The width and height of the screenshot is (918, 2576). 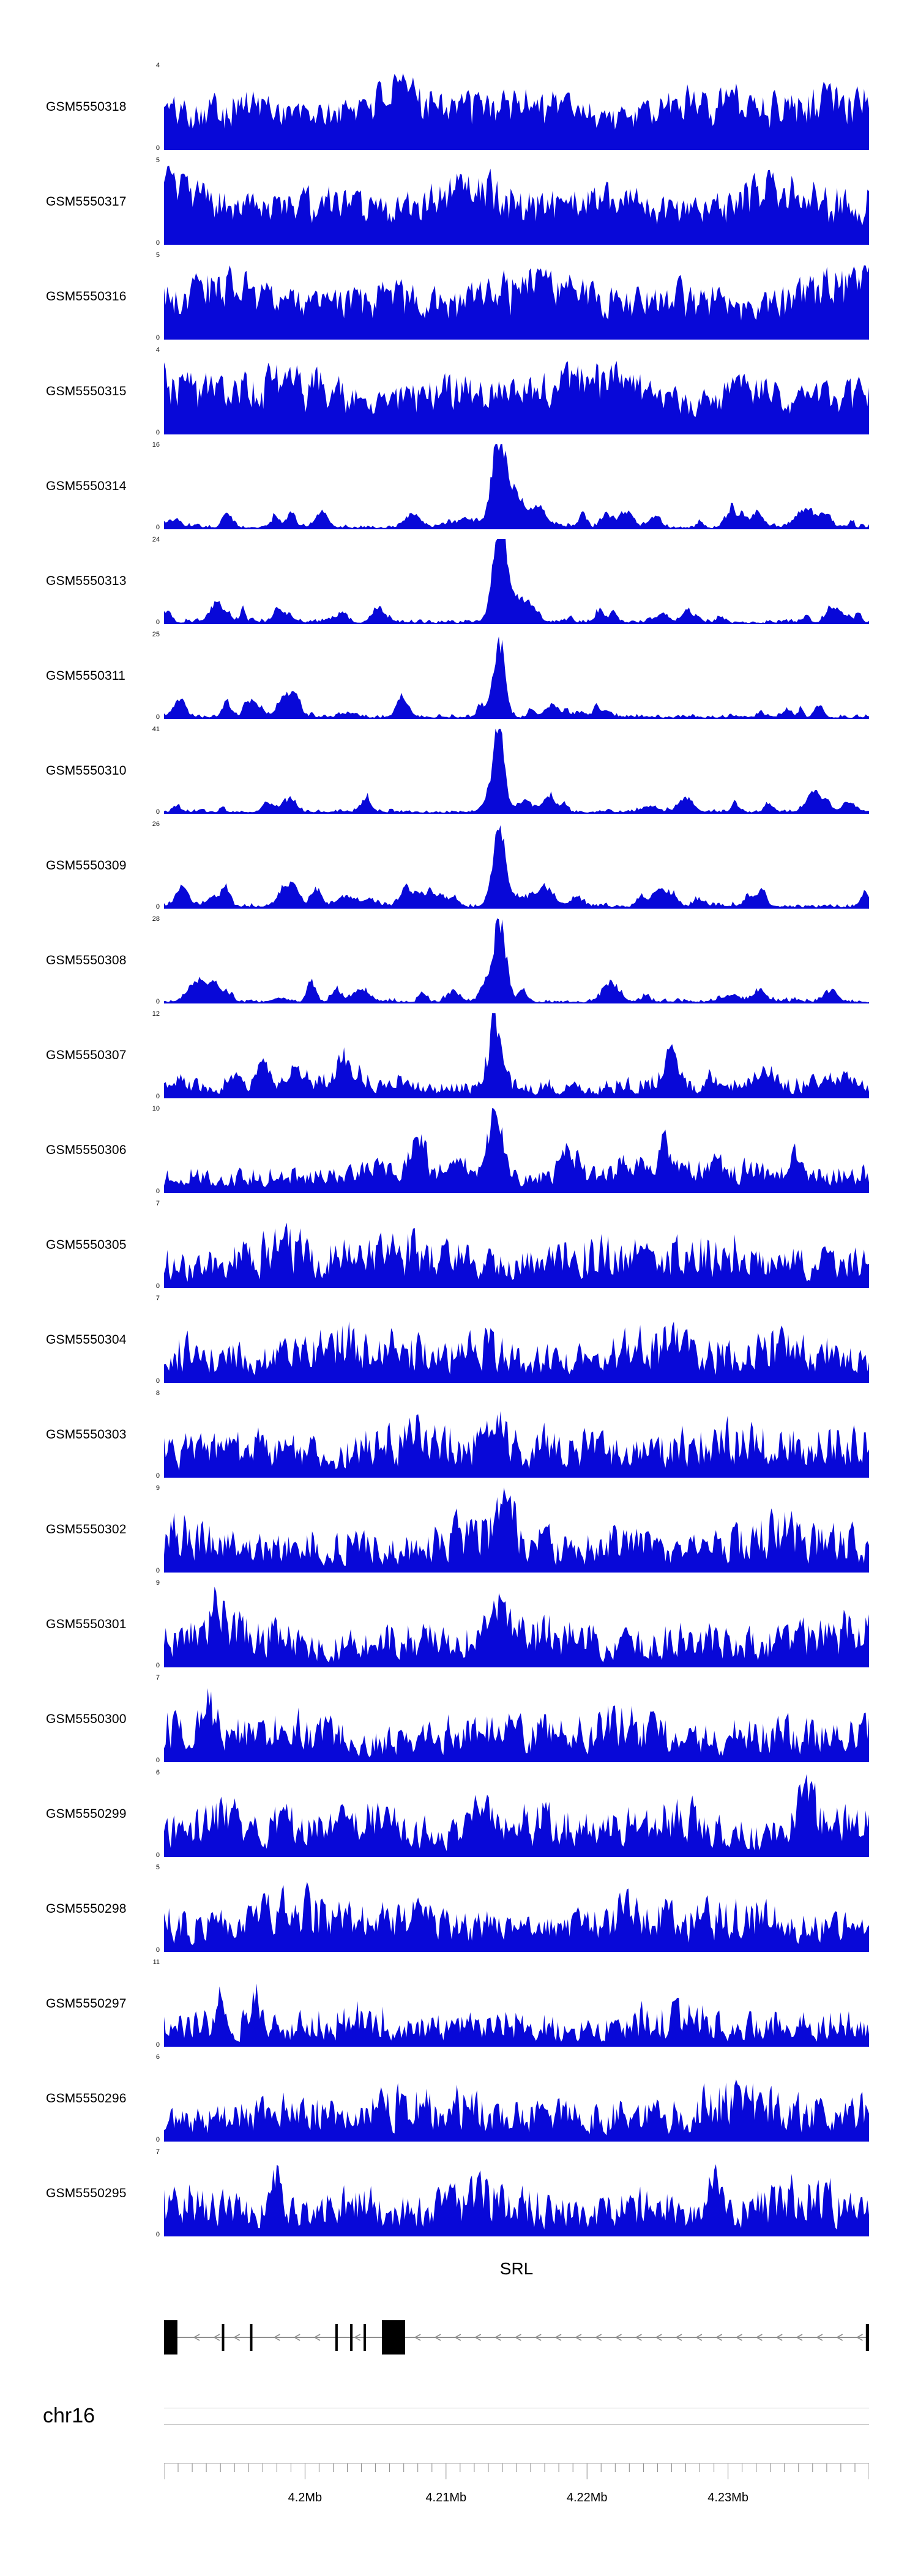 I want to click on track-label: GSM5550308, so click(x=86, y=960).